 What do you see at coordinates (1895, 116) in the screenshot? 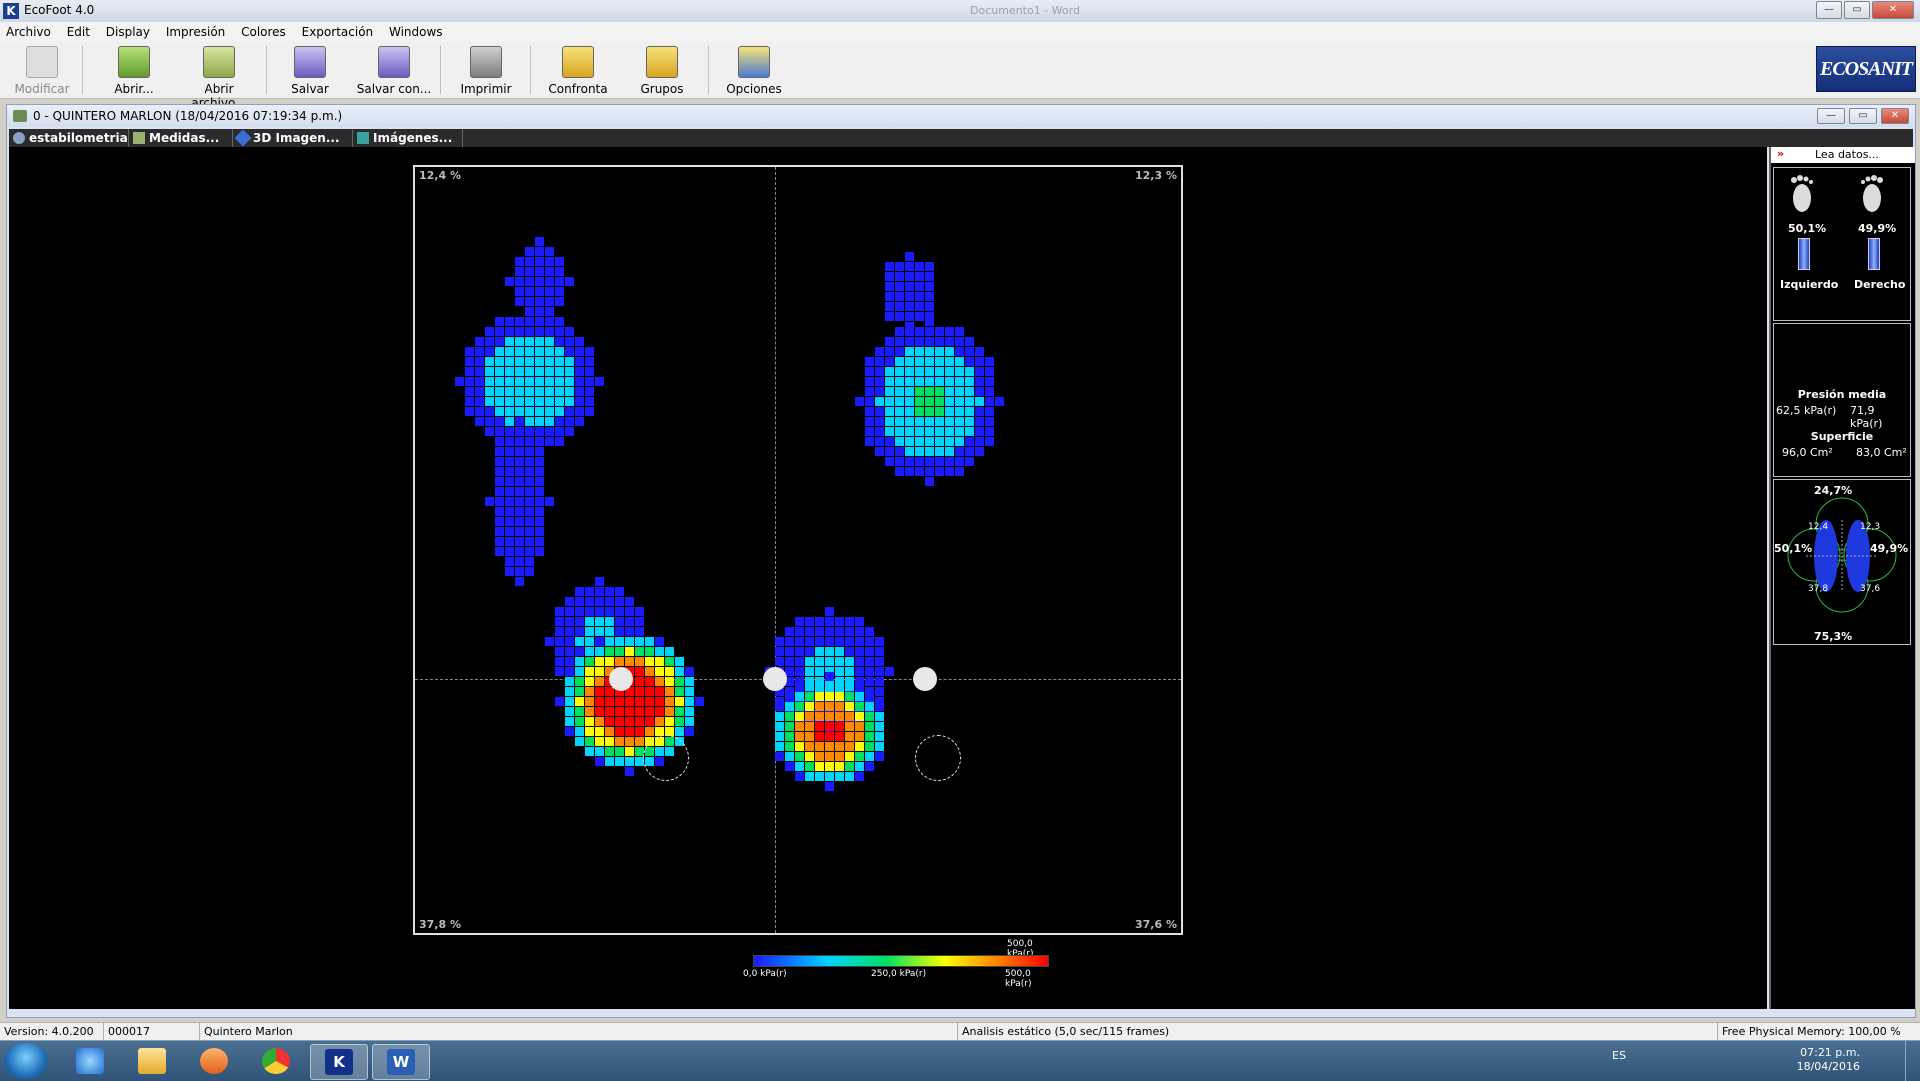
I see `doc-close-button: ✕` at bounding box center [1895, 116].